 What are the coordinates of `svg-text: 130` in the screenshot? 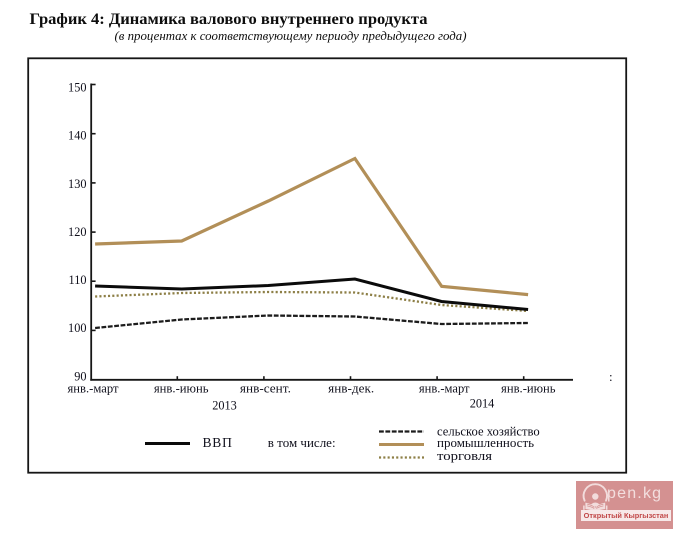 It's located at (77, 184).